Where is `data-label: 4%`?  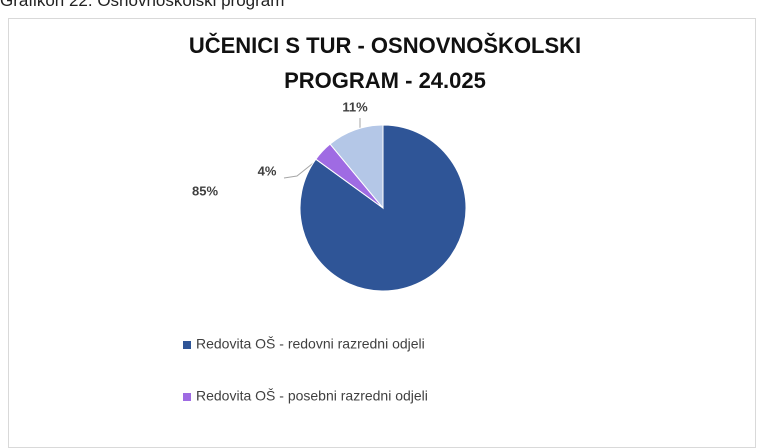
data-label: 4% is located at coordinates (267, 170).